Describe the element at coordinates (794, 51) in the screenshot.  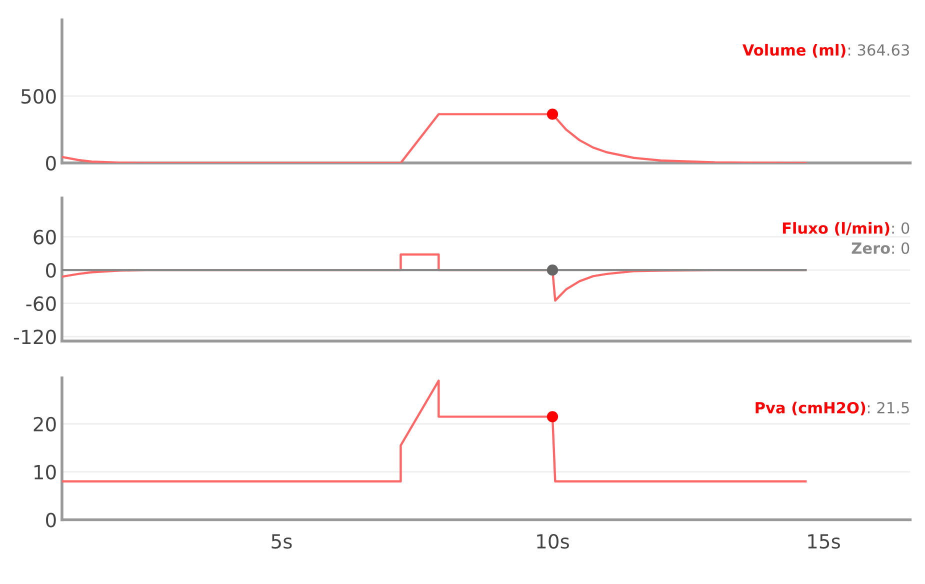
I see `text: Volume (ml)` at that location.